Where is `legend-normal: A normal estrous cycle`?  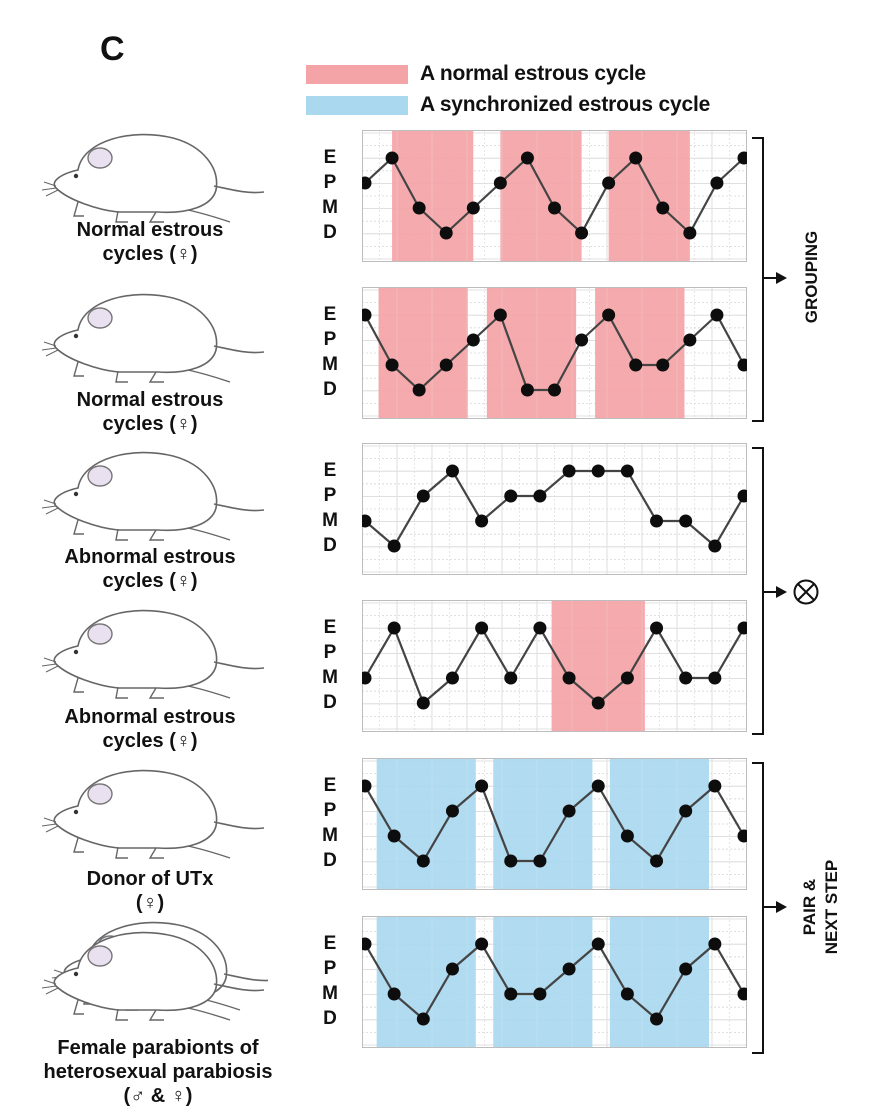 legend-normal: A normal estrous cycle is located at coordinates (476, 74).